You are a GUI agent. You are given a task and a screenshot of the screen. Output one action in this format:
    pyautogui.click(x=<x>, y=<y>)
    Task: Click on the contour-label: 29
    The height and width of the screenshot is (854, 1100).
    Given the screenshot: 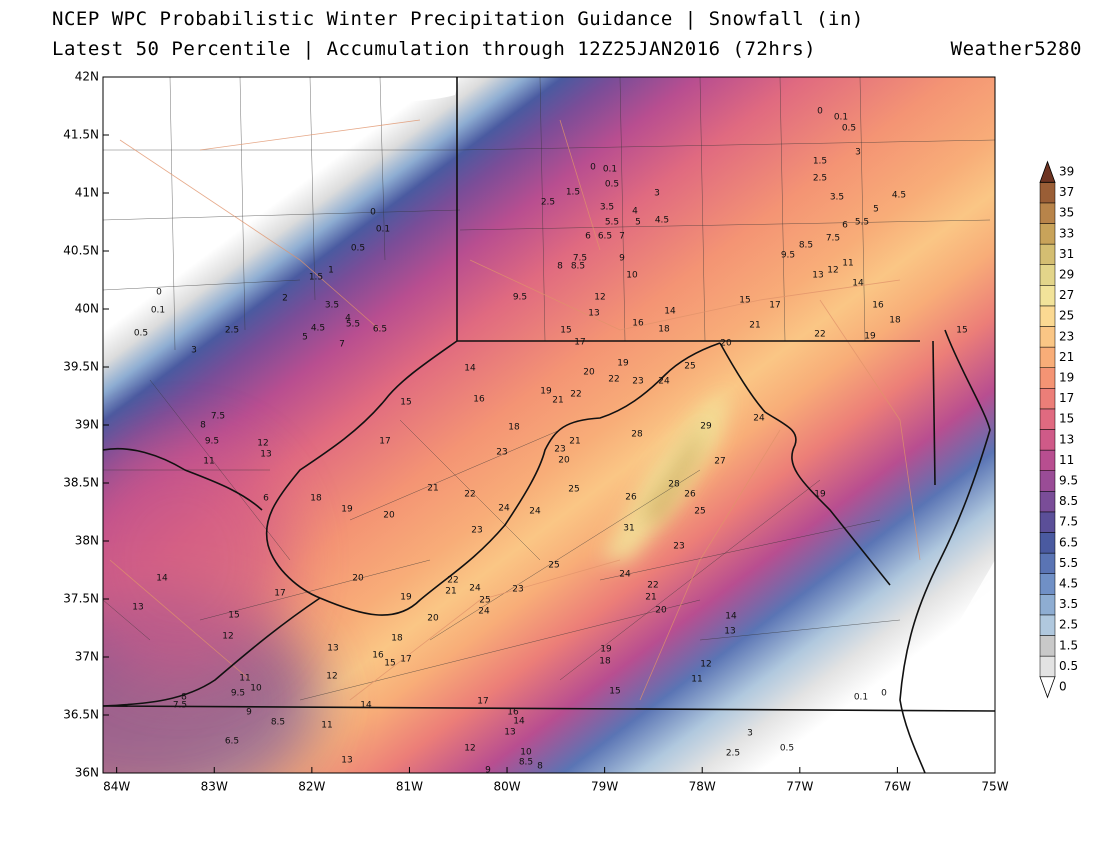 What is the action you would take?
    pyautogui.click(x=706, y=427)
    